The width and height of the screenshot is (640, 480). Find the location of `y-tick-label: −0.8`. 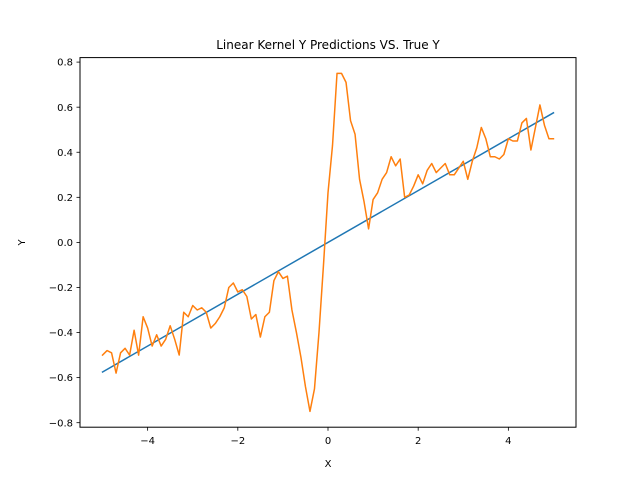

y-tick-label: −0.8 is located at coordinates (61, 423).